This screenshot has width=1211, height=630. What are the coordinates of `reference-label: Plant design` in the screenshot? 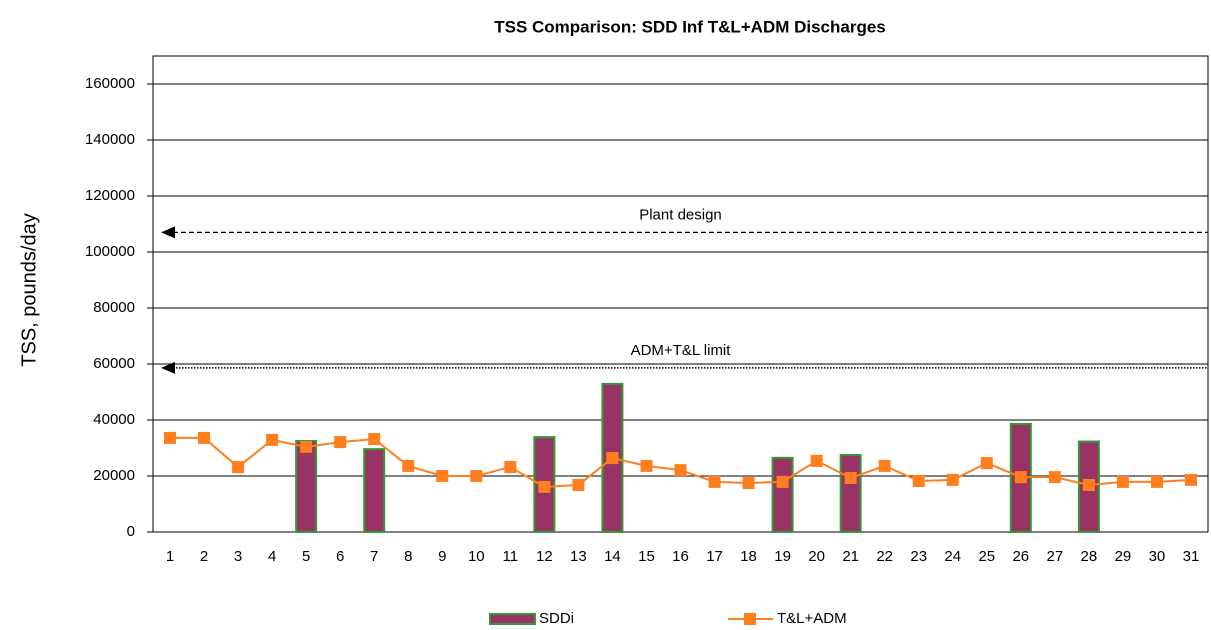 It's located at (680, 214).